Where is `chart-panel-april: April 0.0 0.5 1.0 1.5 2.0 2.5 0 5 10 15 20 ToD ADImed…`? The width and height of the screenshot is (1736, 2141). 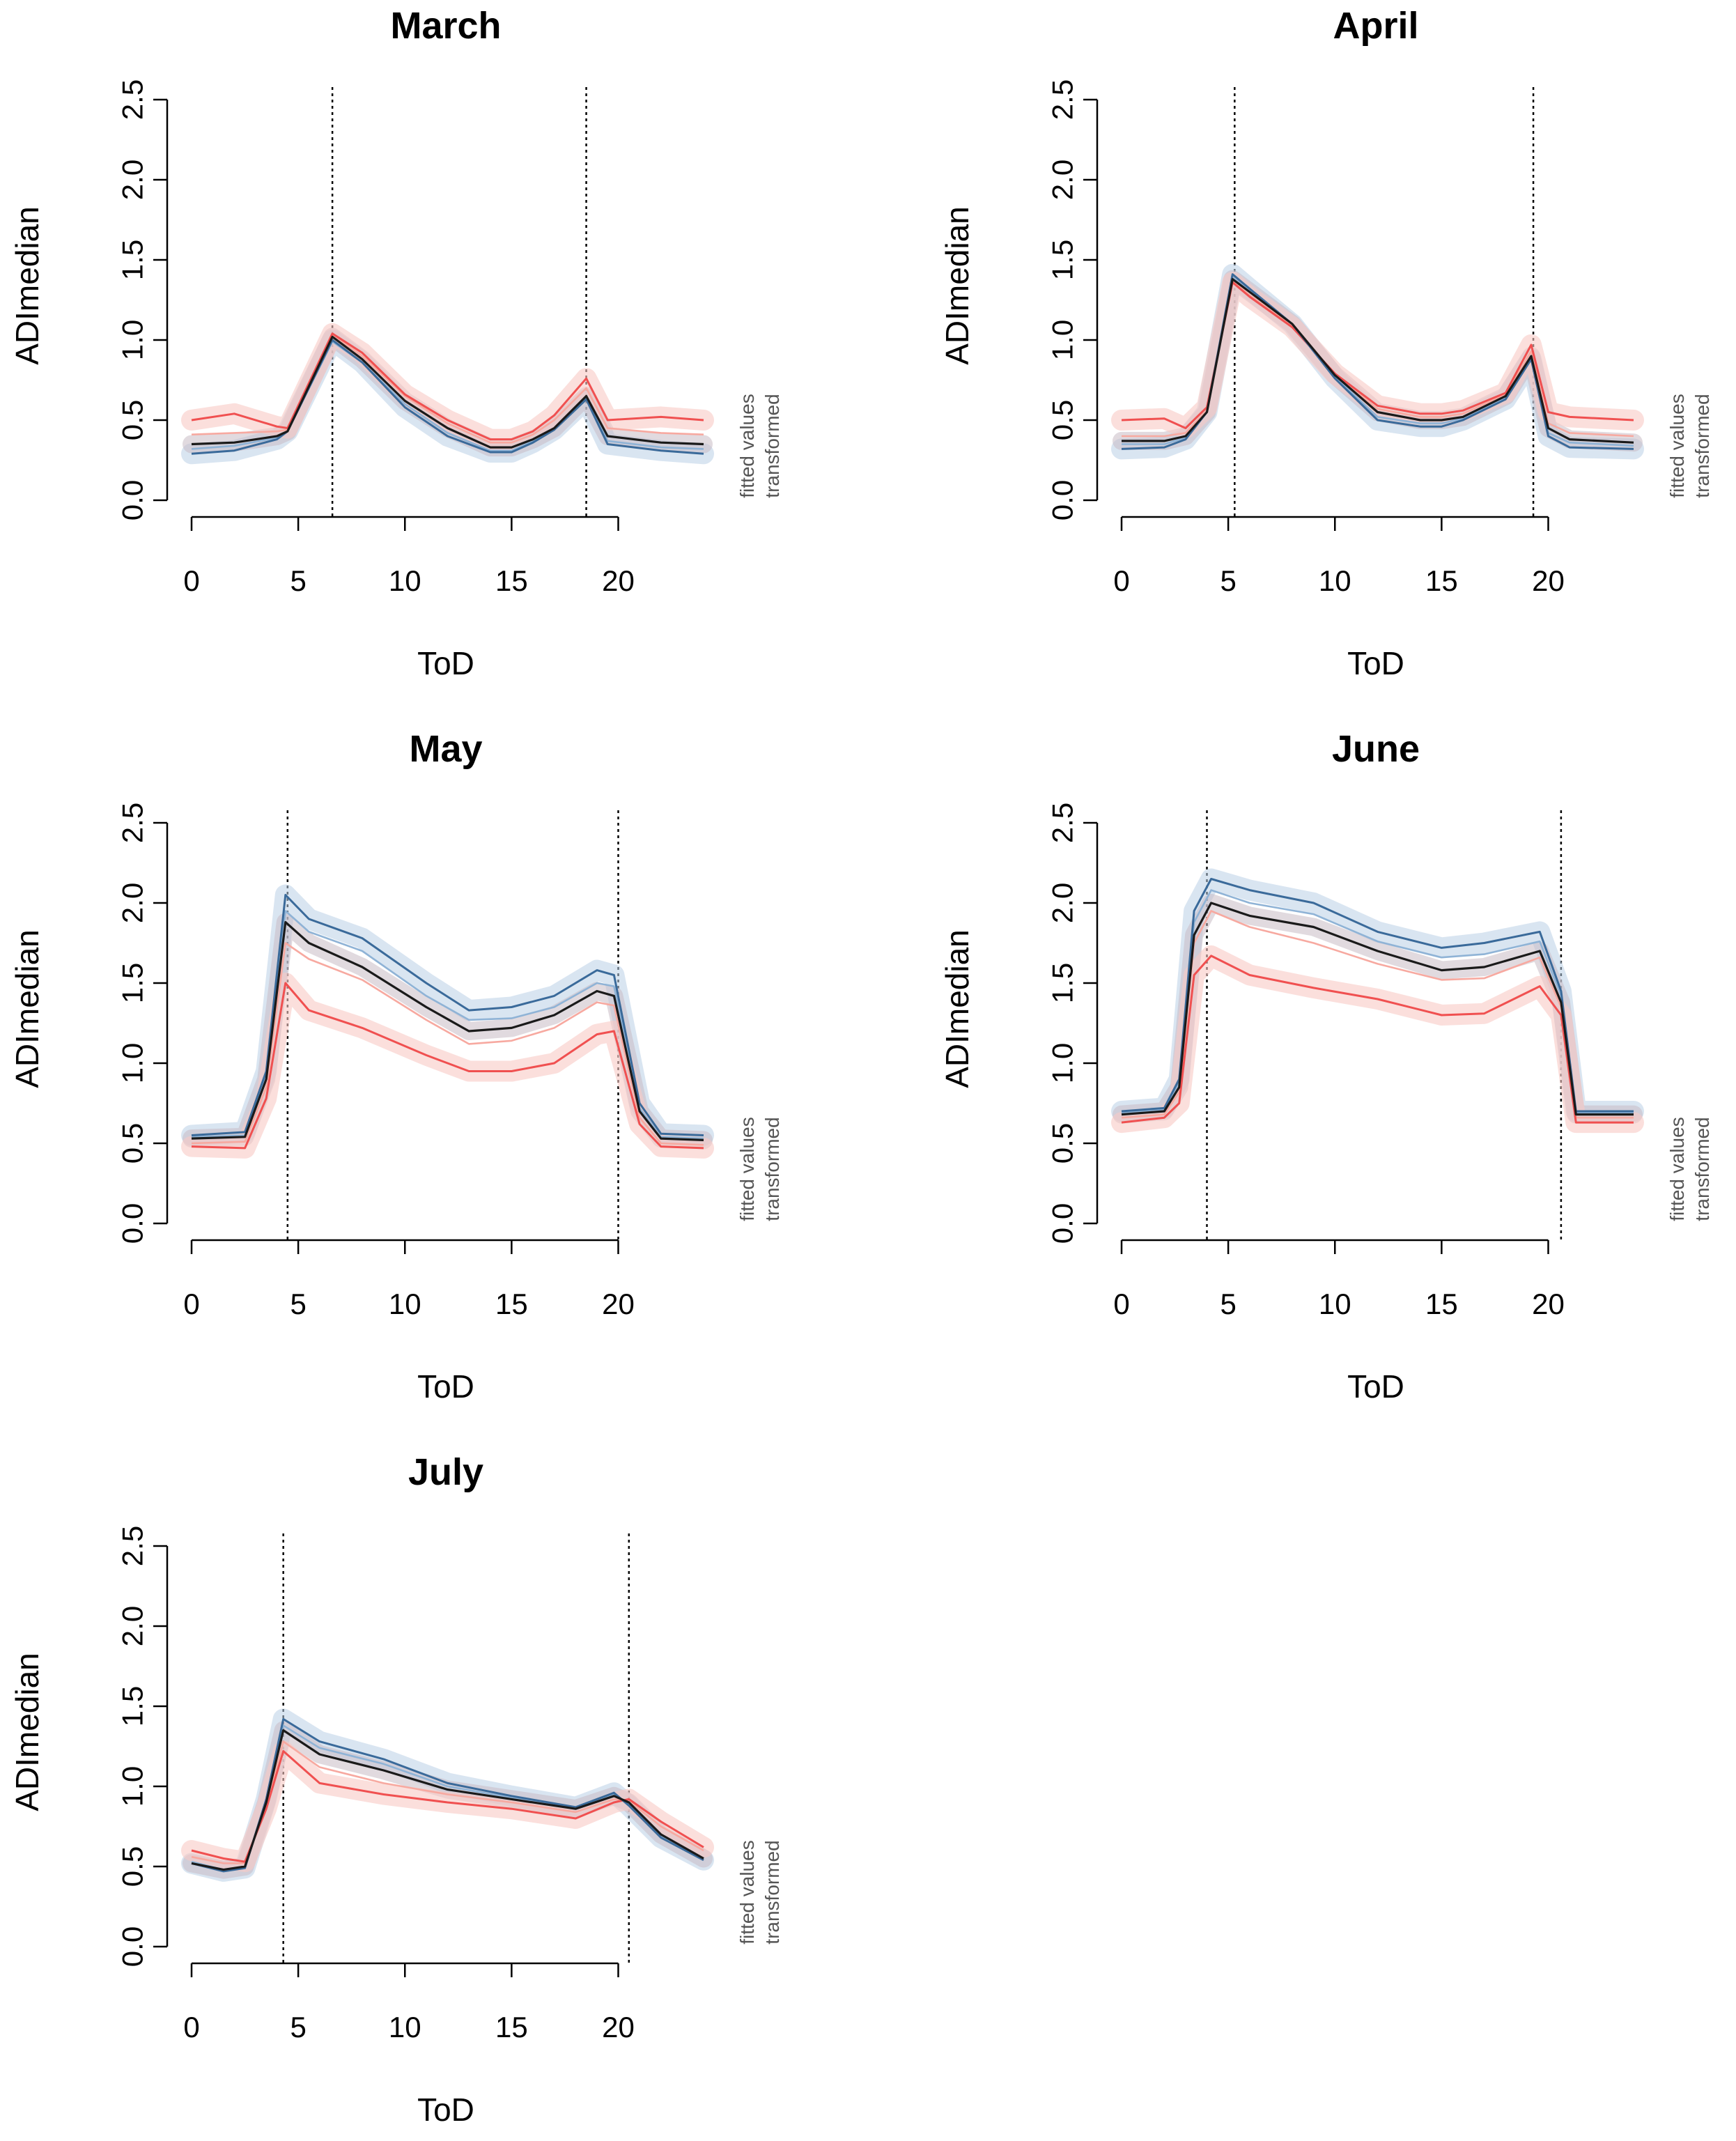 chart-panel-april: April 0.0 0.5 1.0 1.5 2.0 2.5 0 5 10 15 20 ToD ADImed… is located at coordinates (1326, 343).